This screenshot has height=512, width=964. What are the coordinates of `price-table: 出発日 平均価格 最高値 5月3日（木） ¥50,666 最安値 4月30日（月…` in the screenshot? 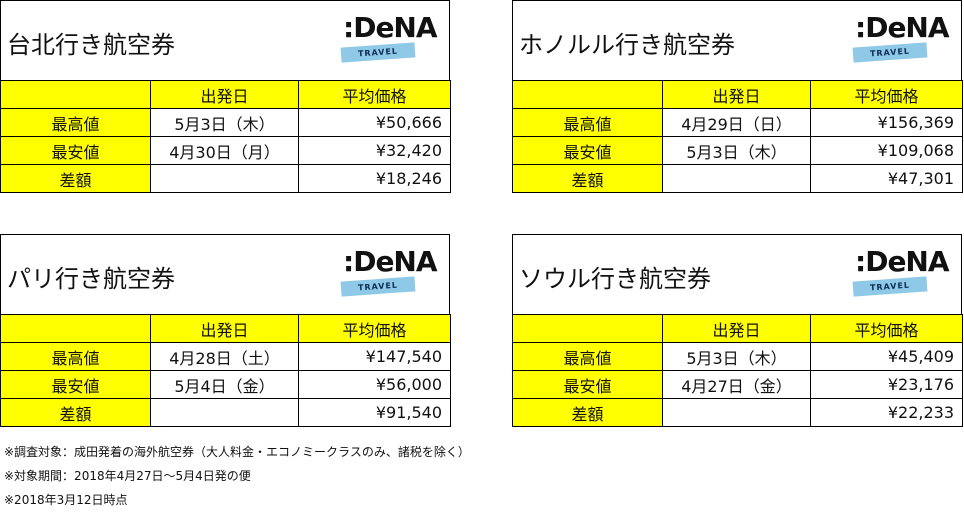 It's located at (225, 136).